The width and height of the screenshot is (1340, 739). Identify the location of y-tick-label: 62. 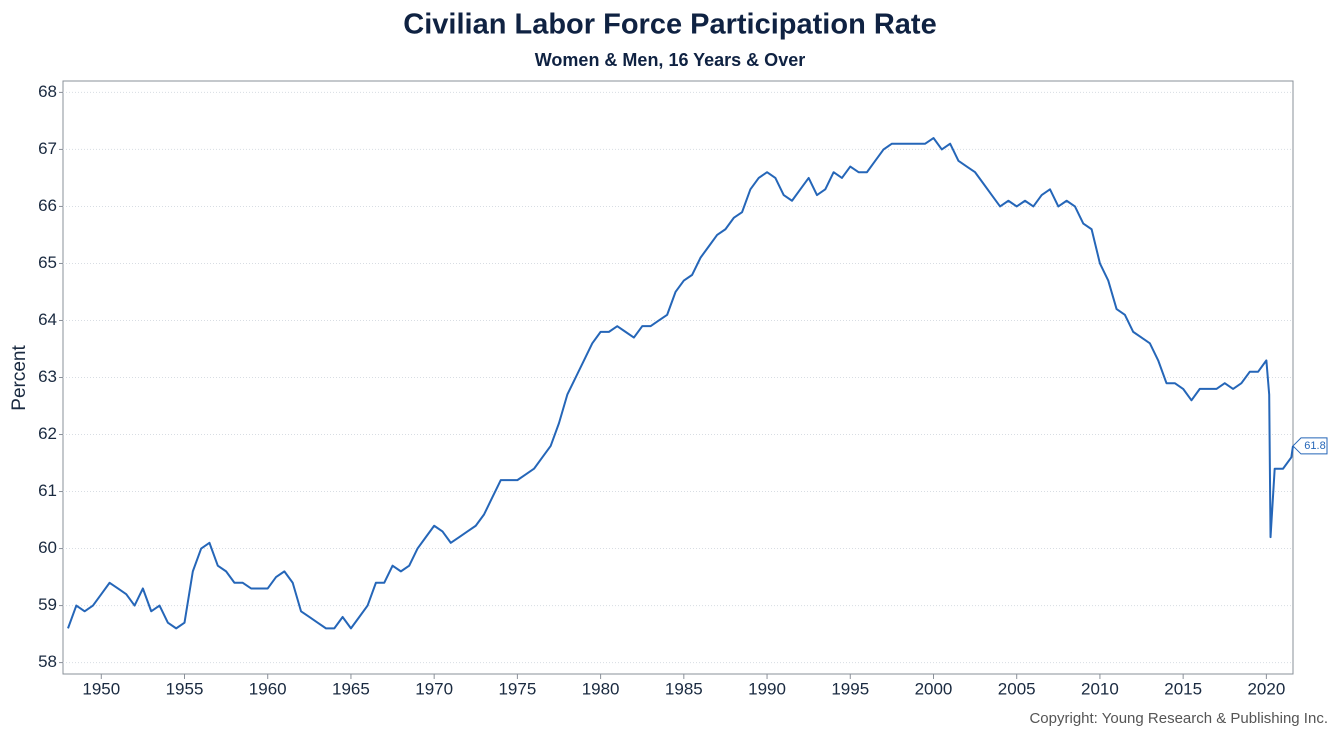
(47, 433).